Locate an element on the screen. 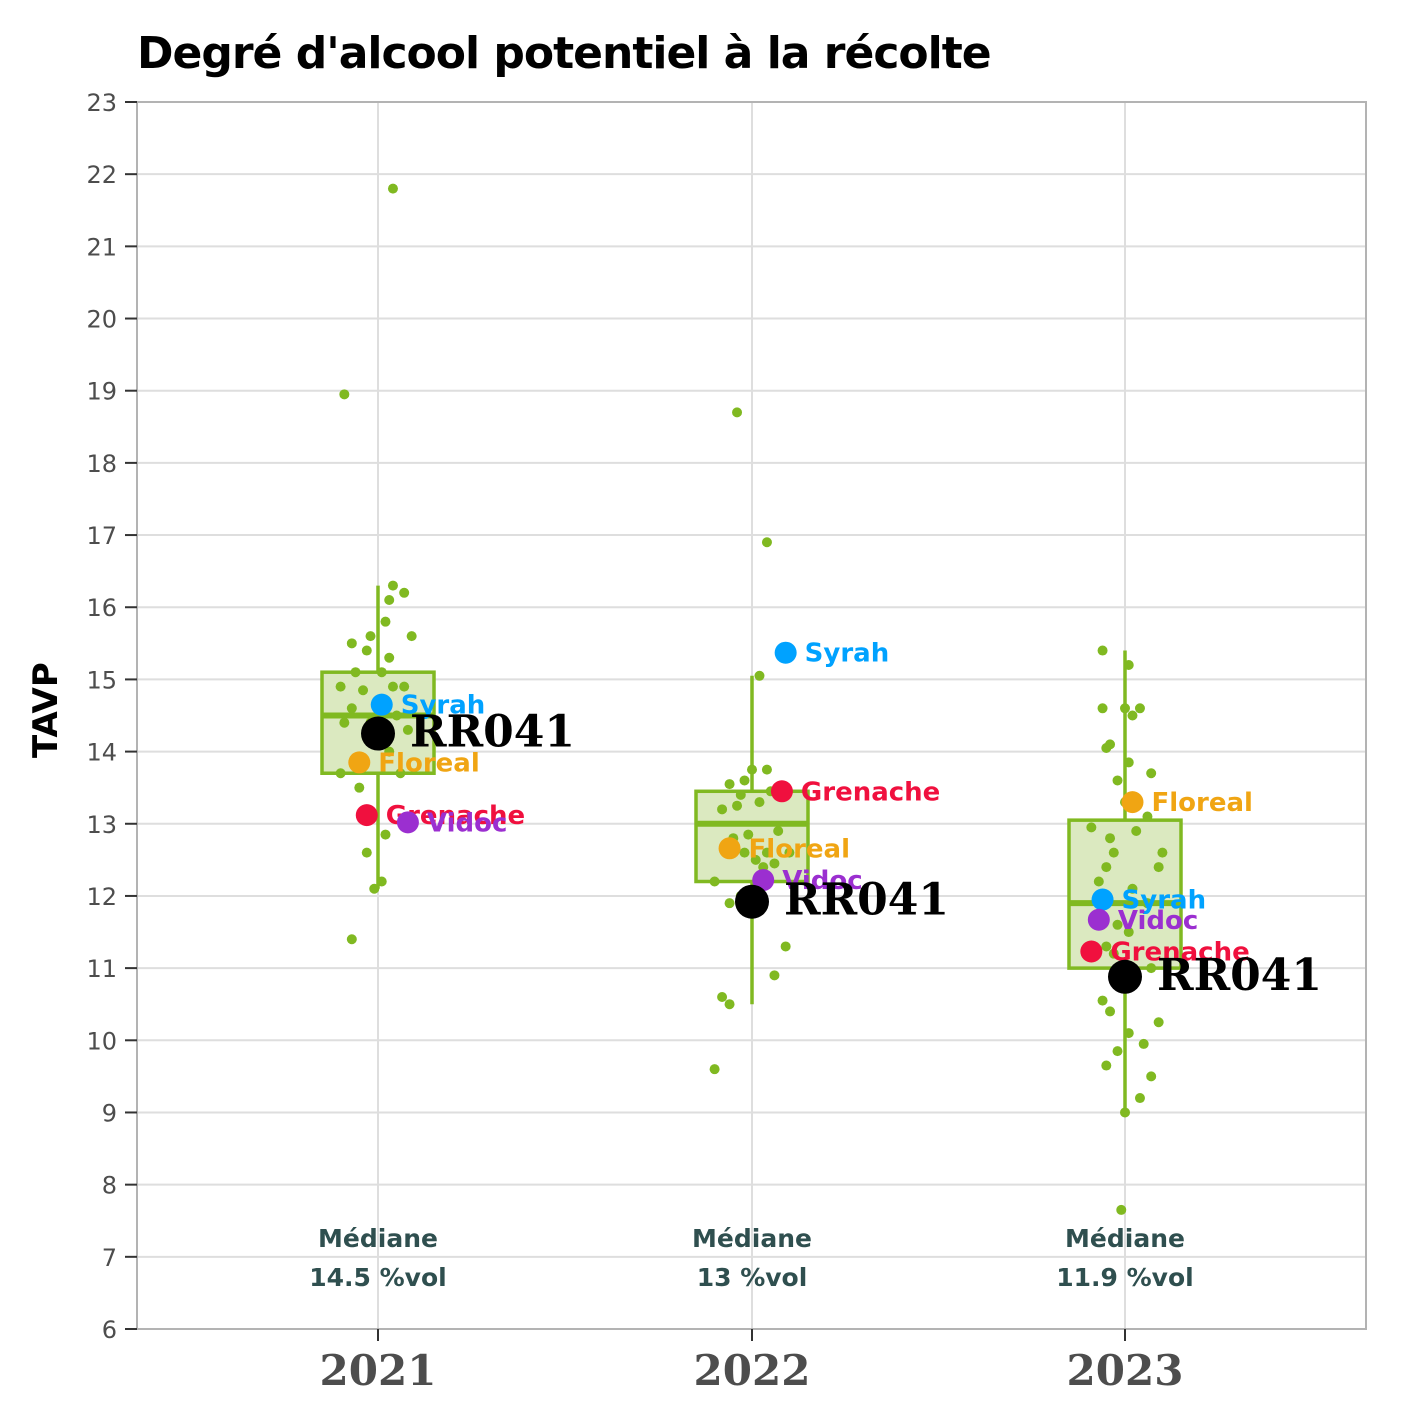  label-Grenache: Grenache is located at coordinates (870, 792).